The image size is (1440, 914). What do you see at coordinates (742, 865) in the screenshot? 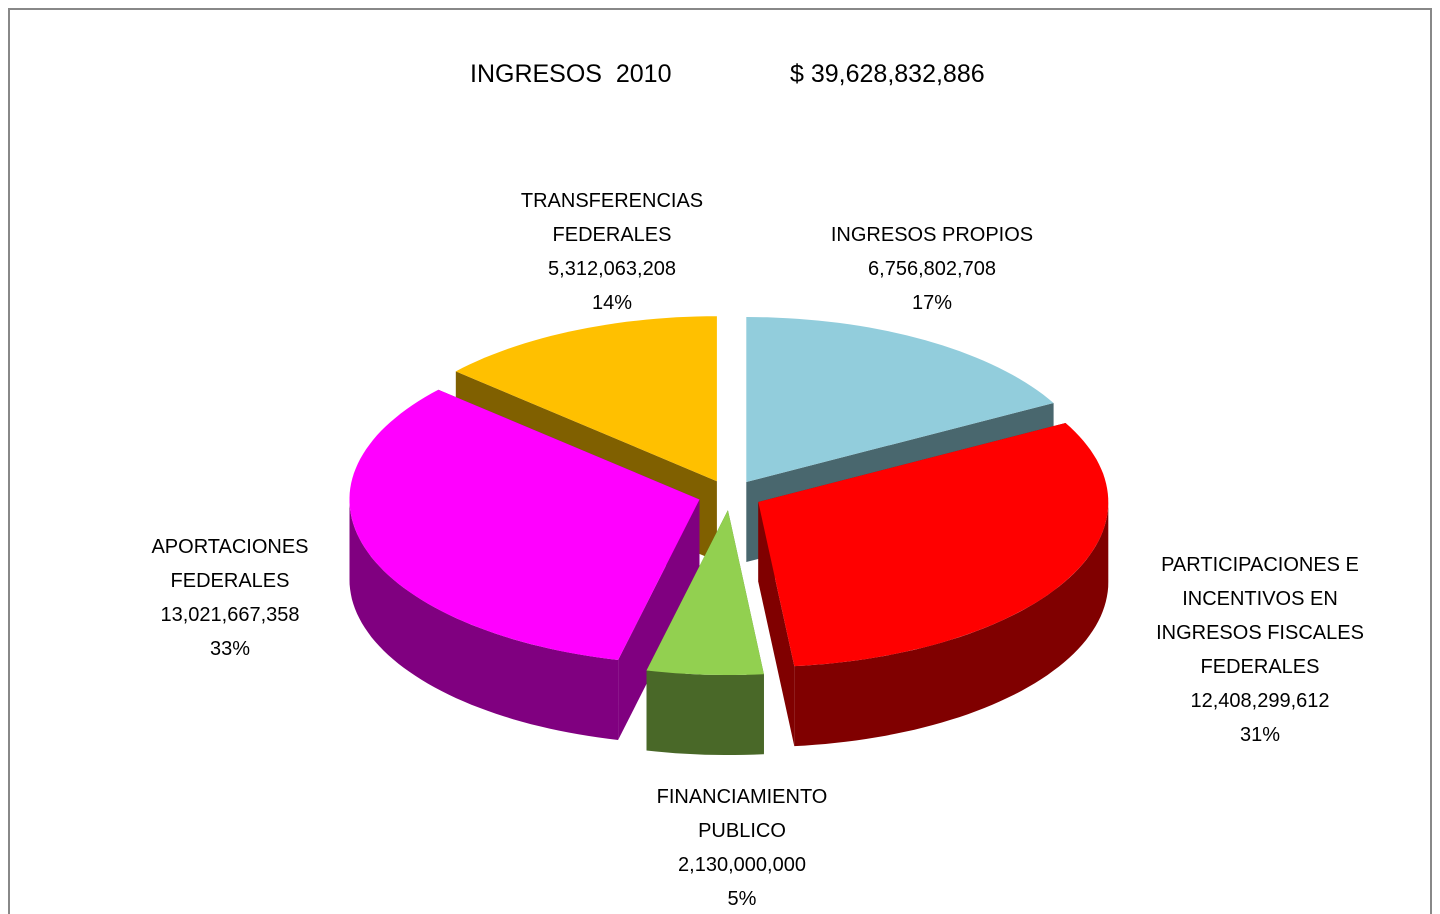
I see `value-label: 2,130,000,000` at bounding box center [742, 865].